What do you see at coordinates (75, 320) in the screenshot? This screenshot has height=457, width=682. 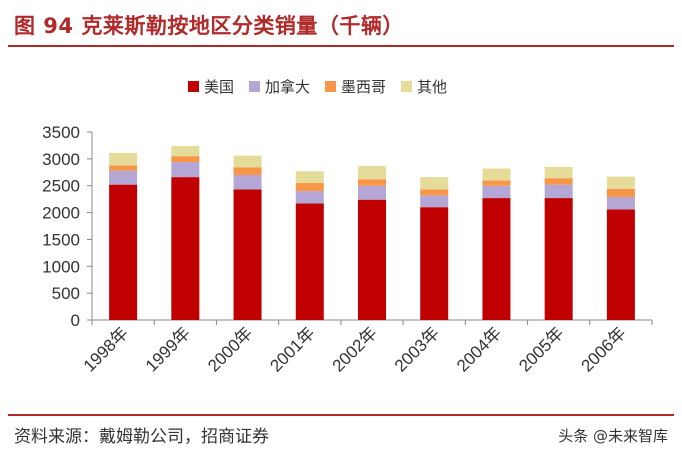 I see `y-tick-label: 0` at bounding box center [75, 320].